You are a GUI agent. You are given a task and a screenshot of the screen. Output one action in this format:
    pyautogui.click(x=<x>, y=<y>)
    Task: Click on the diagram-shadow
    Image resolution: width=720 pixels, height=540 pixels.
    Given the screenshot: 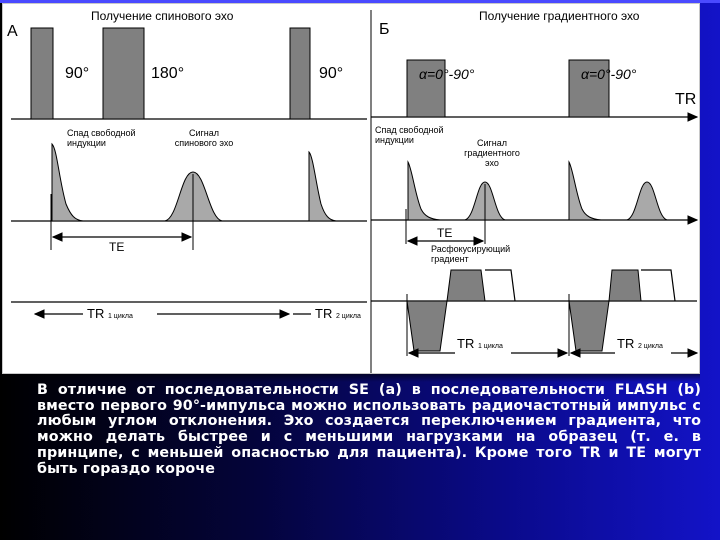 What is the action you would take?
    pyautogui.click(x=360, y=378)
    